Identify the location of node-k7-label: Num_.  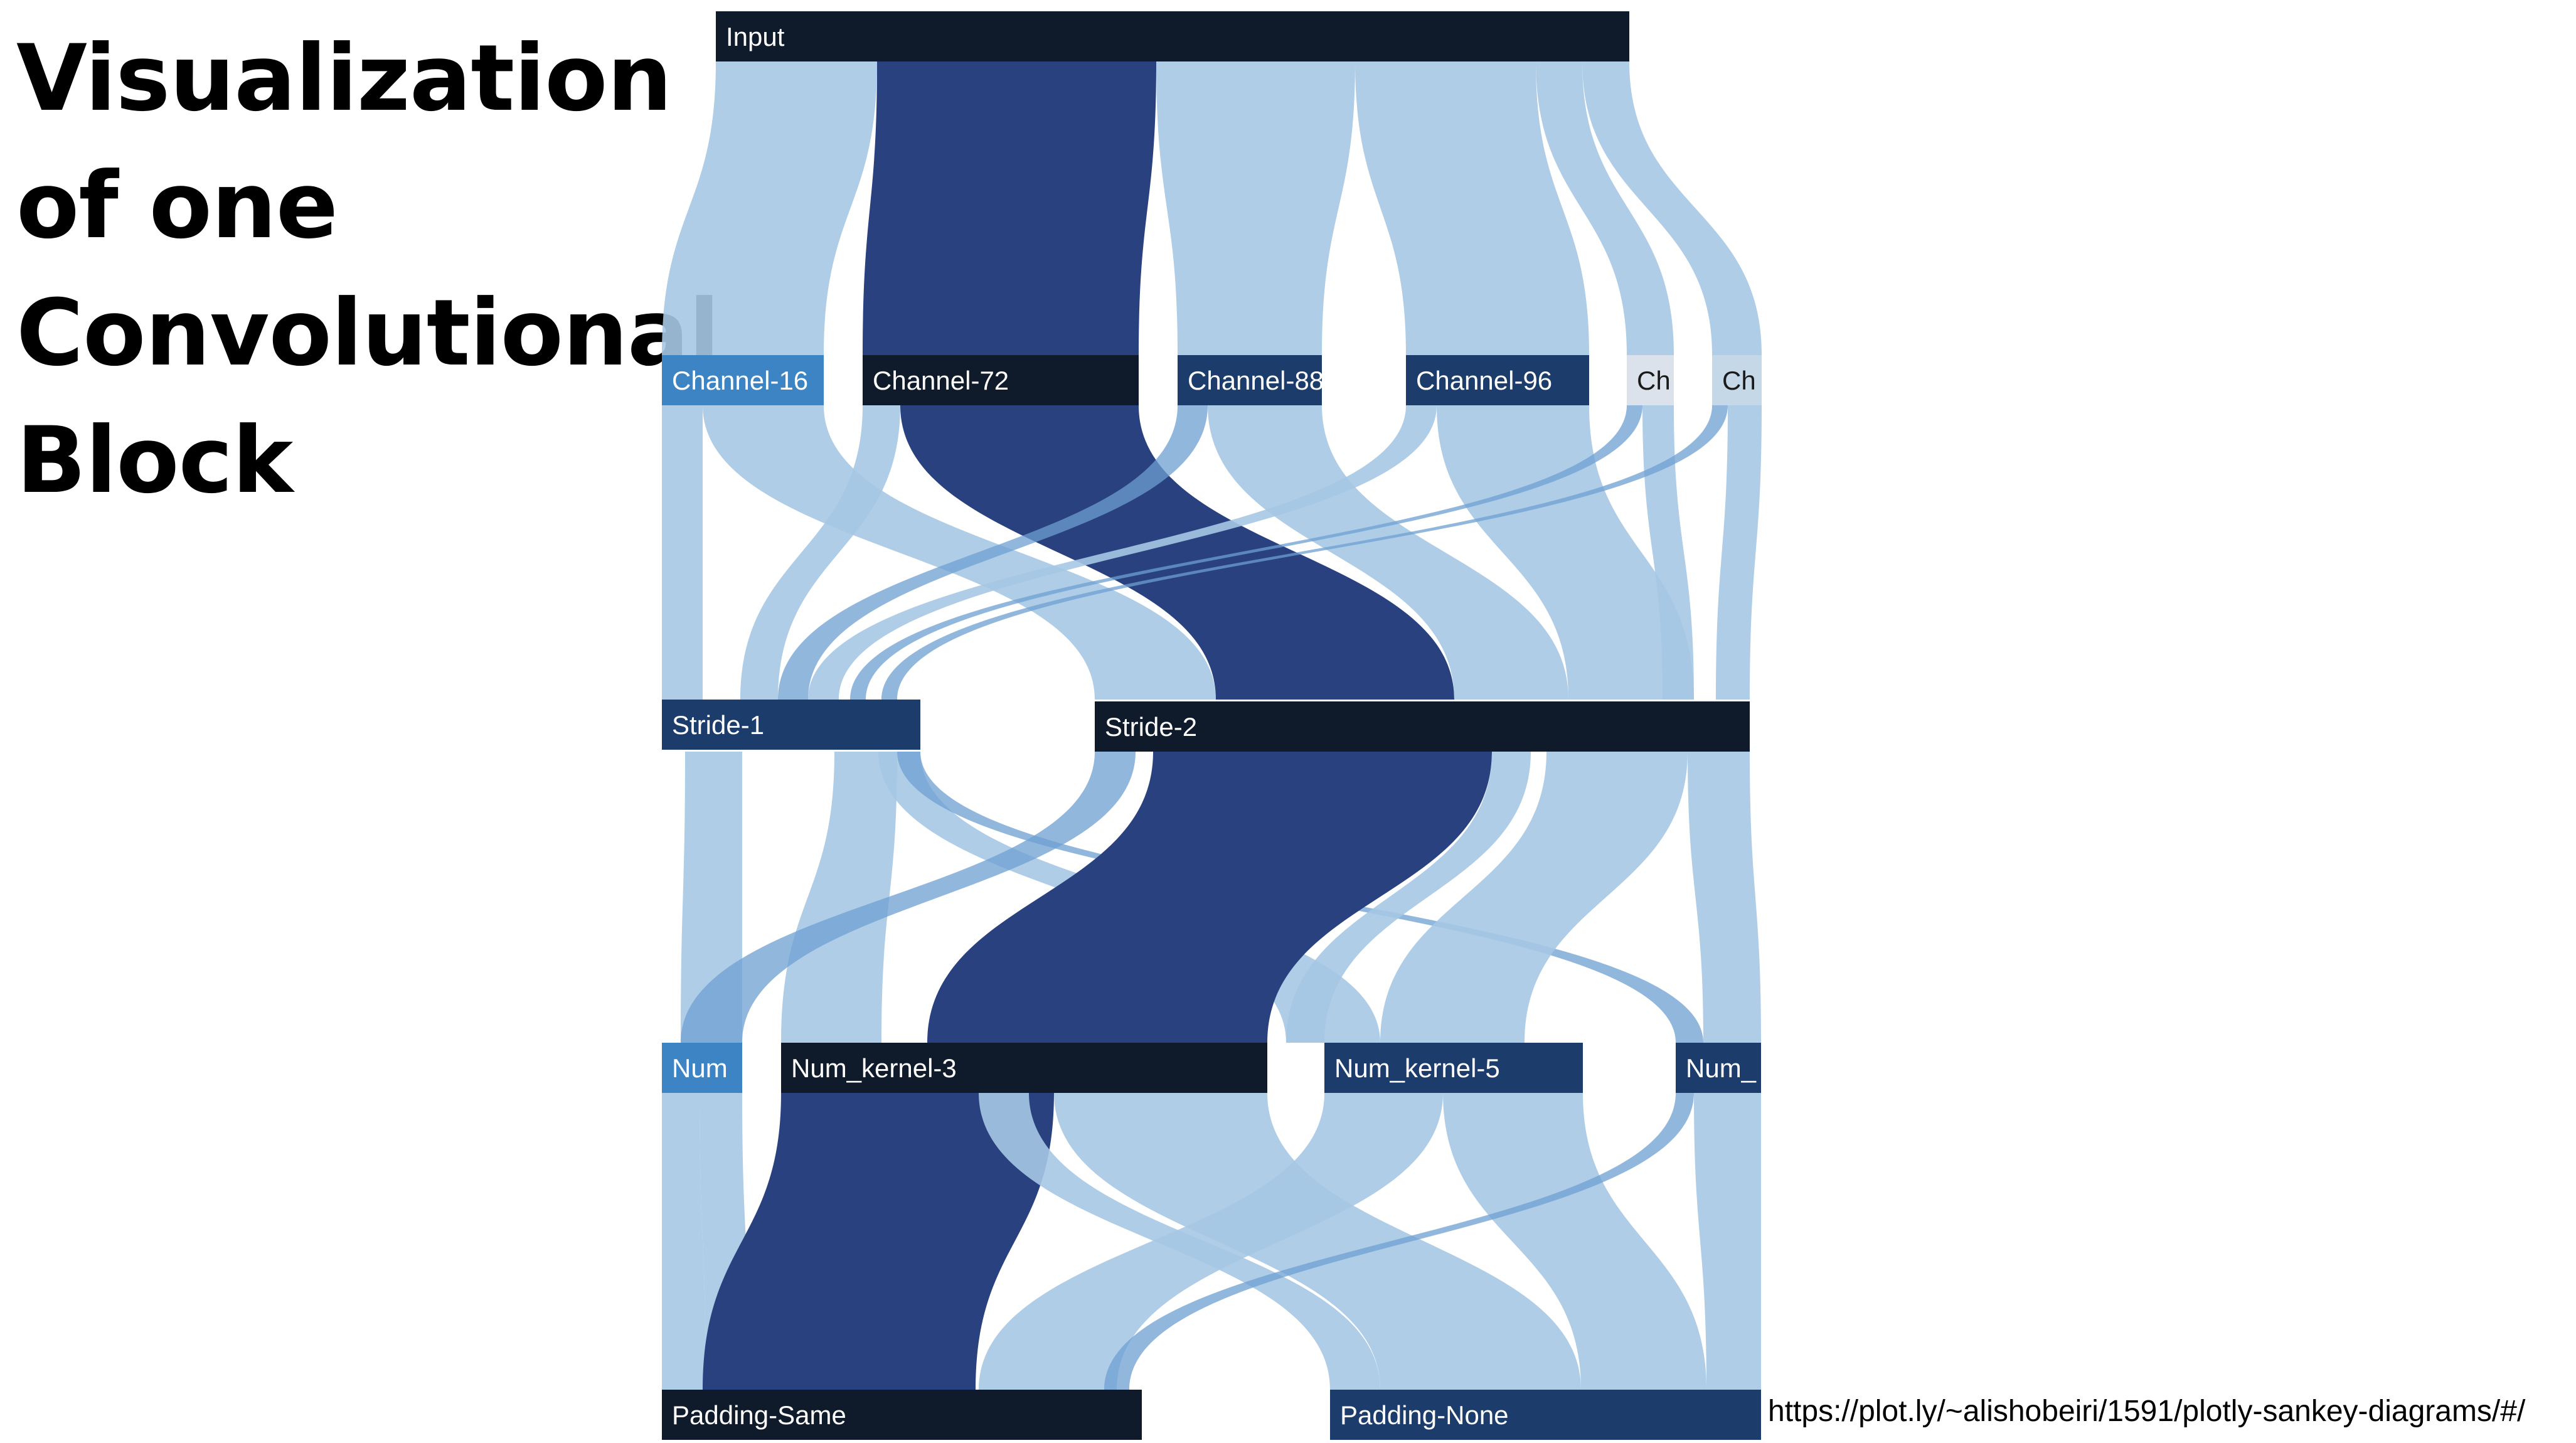
(1722, 1068).